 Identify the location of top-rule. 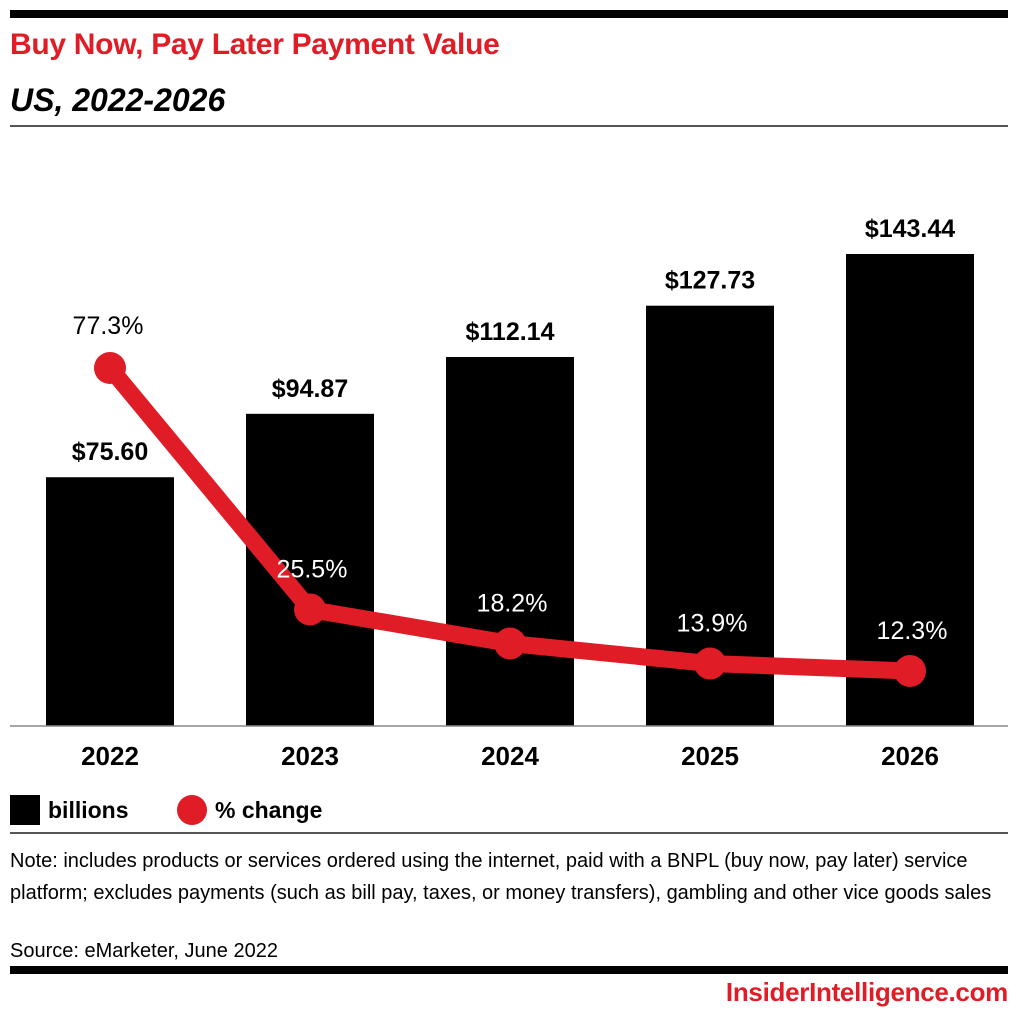
(509, 14).